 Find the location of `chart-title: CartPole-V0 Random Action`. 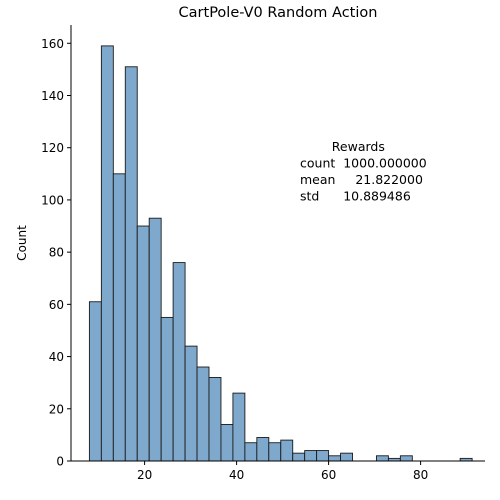

chart-title: CartPole-V0 Random Action is located at coordinates (278, 13).